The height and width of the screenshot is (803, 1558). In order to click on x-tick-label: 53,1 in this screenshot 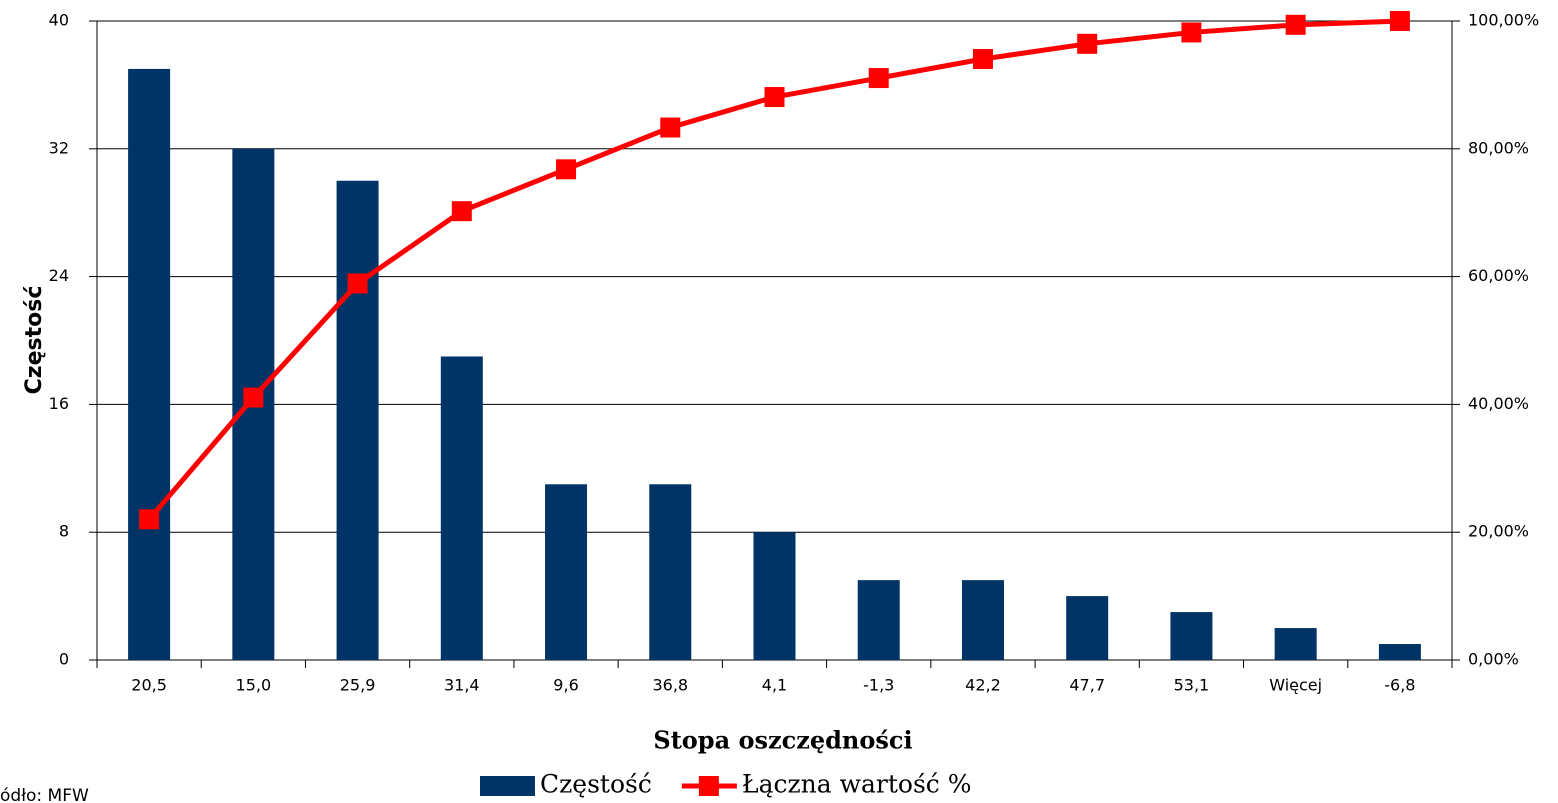, I will do `click(1192, 685)`.